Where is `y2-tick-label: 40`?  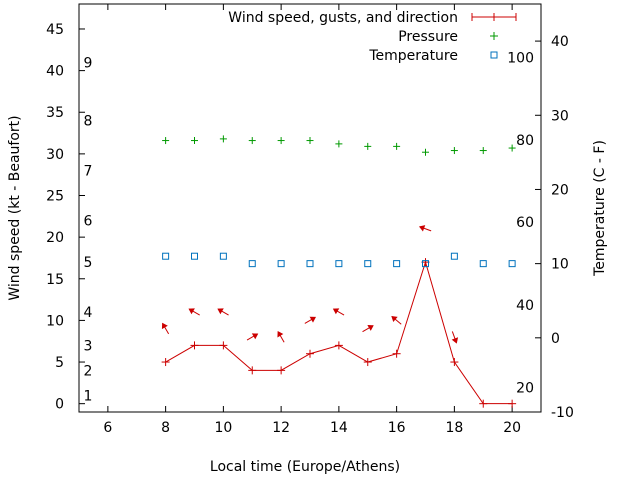
y2-tick-label: 40 is located at coordinates (560, 42).